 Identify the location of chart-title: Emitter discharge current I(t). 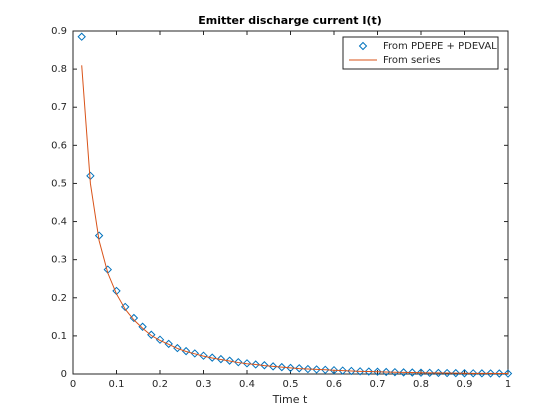
(290, 20).